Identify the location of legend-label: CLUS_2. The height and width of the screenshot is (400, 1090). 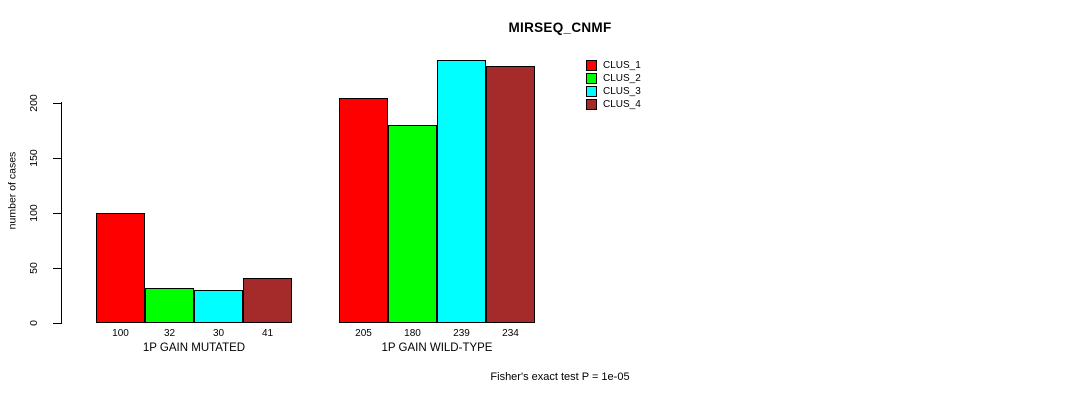
(622, 78).